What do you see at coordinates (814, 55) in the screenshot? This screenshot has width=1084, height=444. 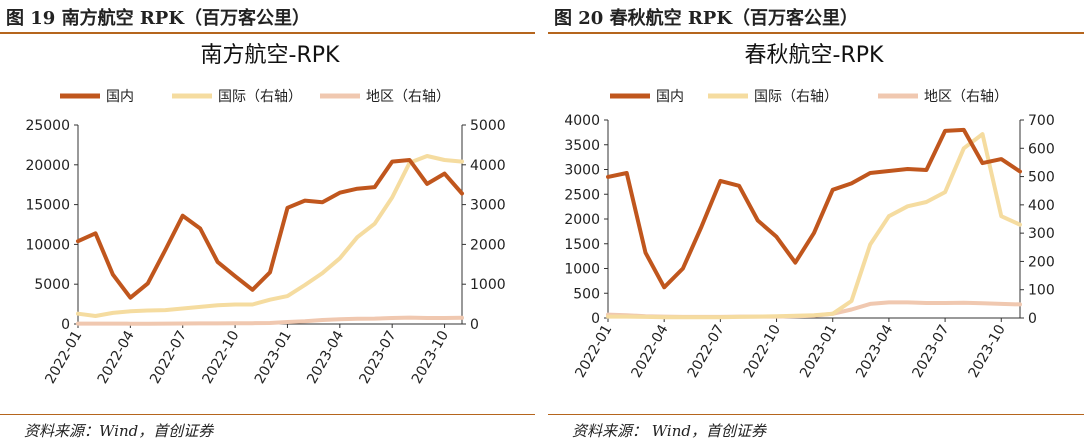 I see `chart-title: 春秋航空-RPK` at bounding box center [814, 55].